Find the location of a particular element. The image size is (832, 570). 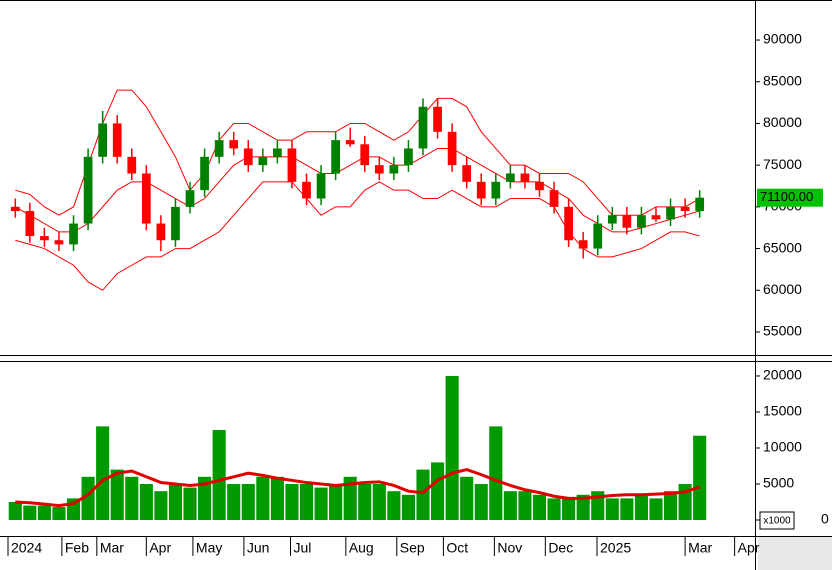

y-tick-label: 0 is located at coordinates (825, 519).